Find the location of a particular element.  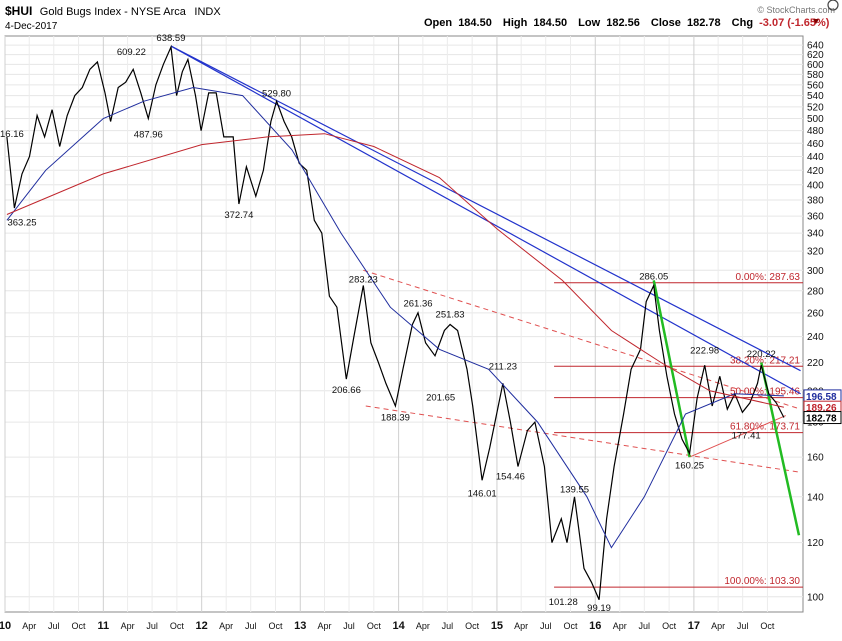

price-label: 154.46 is located at coordinates (510, 477).